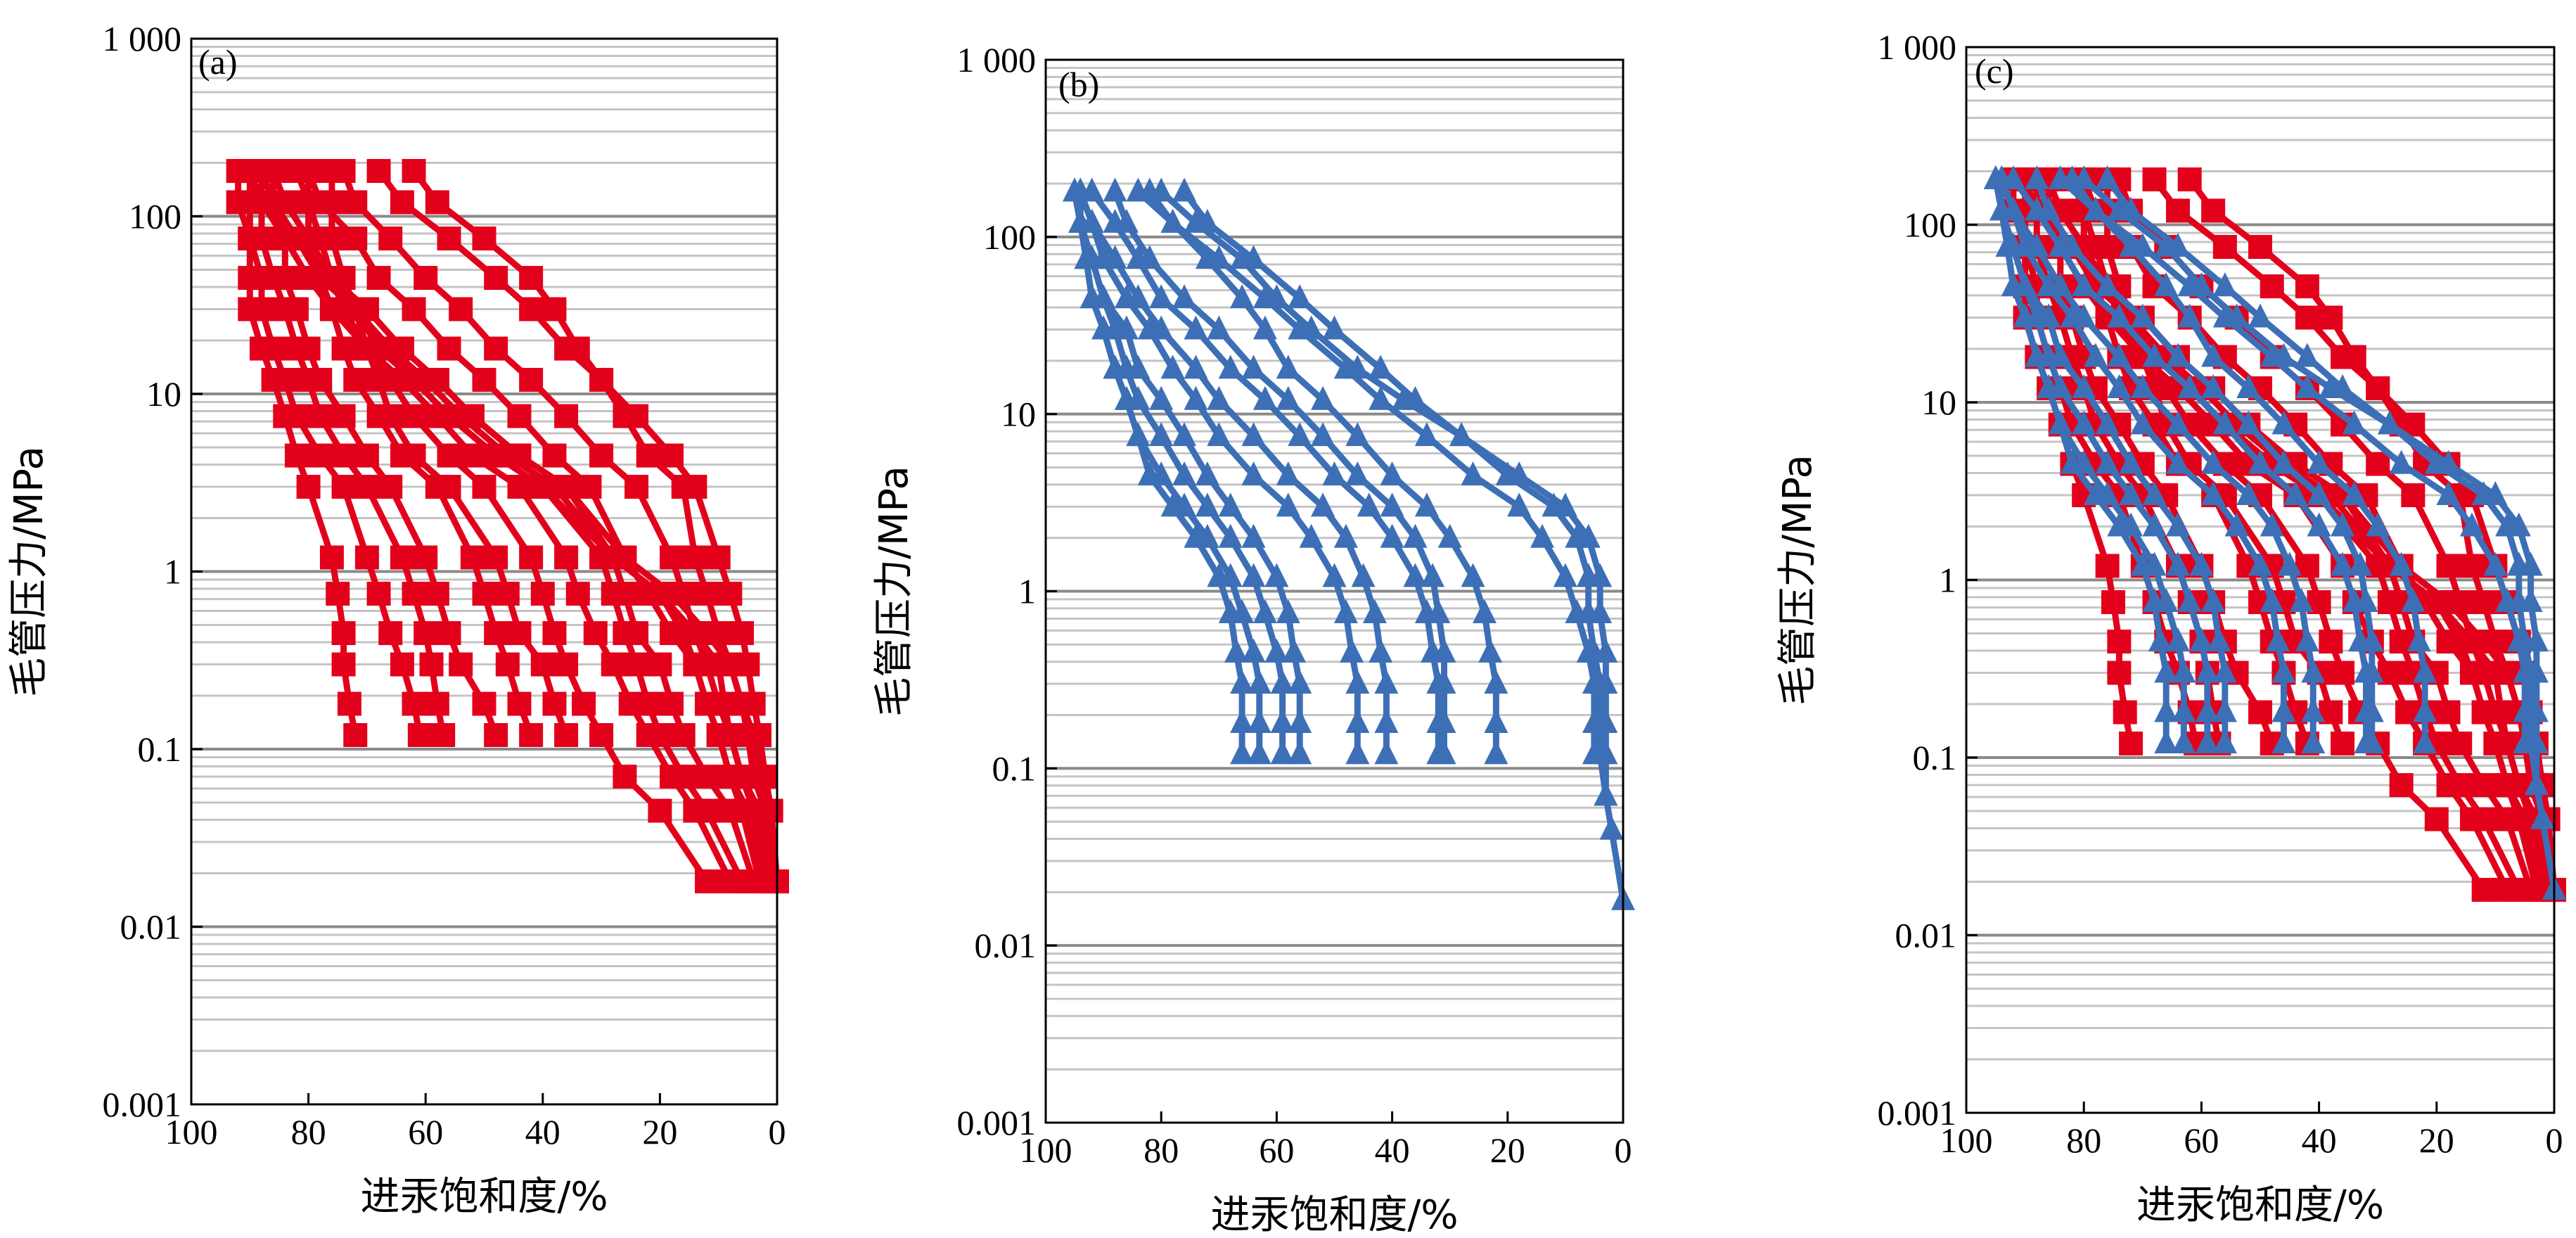 This screenshot has height=1238, width=2576. Describe the element at coordinates (172, 572) in the screenshot. I see `y-tick-label: 1` at that location.